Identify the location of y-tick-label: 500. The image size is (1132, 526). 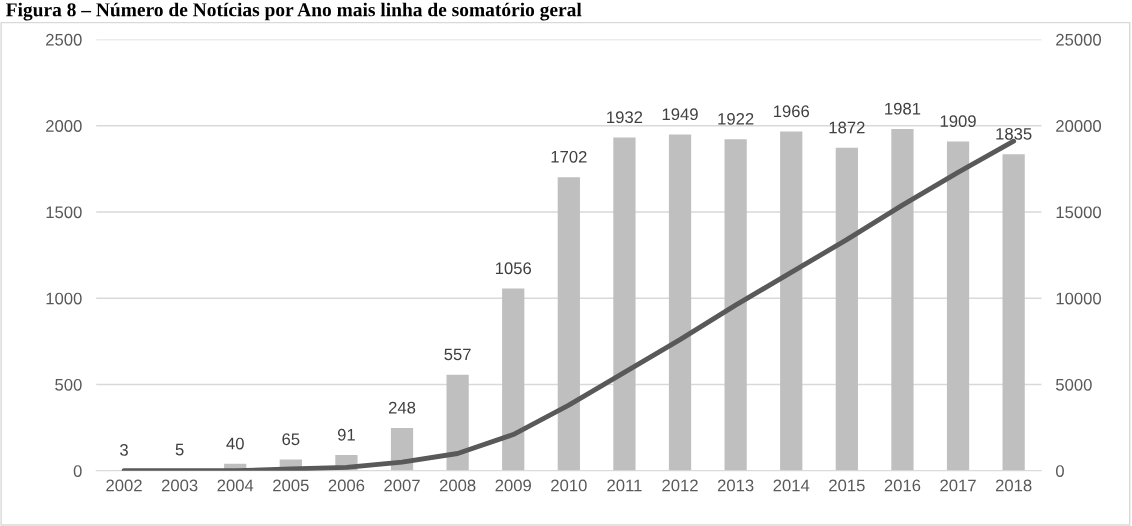
(68, 384).